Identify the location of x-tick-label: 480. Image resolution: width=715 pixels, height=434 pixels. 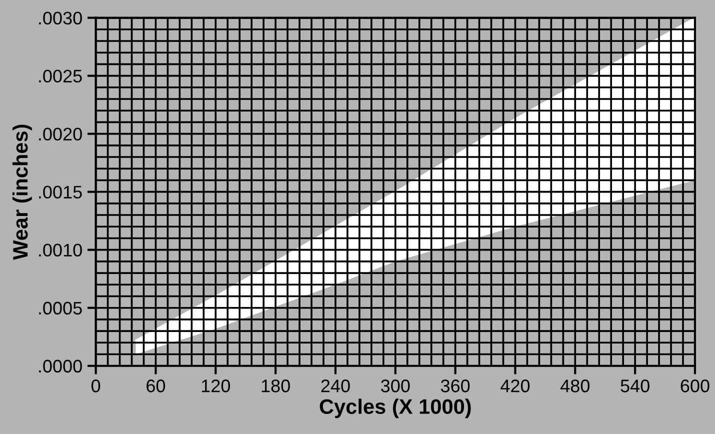
(575, 386).